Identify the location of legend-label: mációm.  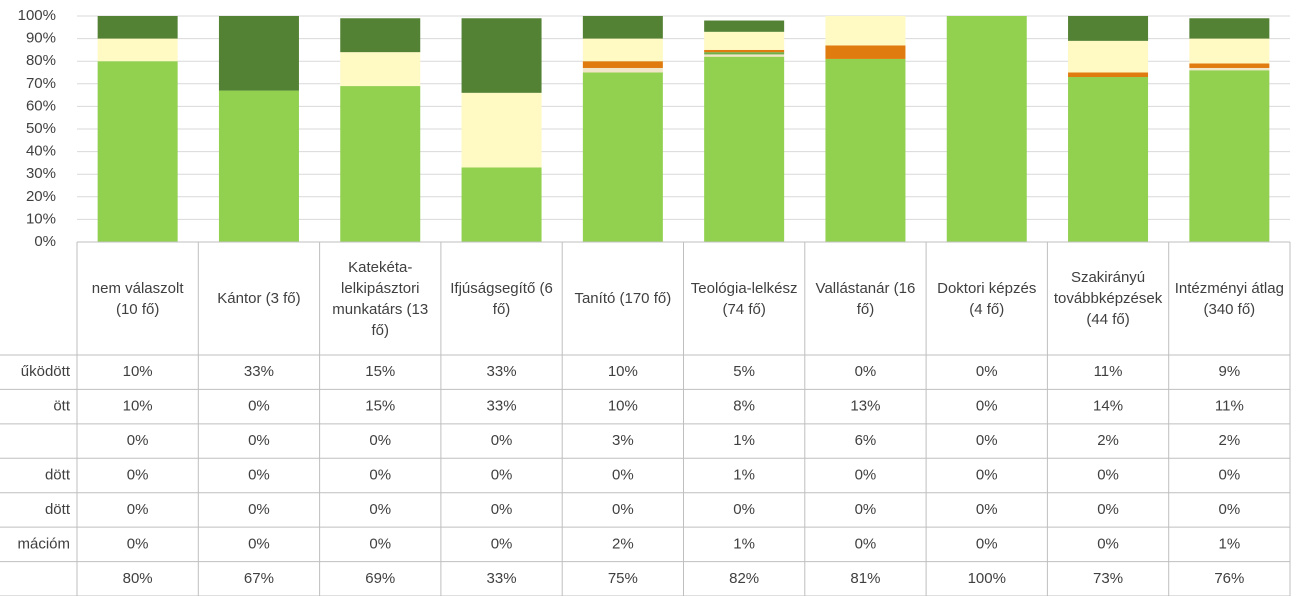
(43, 543).